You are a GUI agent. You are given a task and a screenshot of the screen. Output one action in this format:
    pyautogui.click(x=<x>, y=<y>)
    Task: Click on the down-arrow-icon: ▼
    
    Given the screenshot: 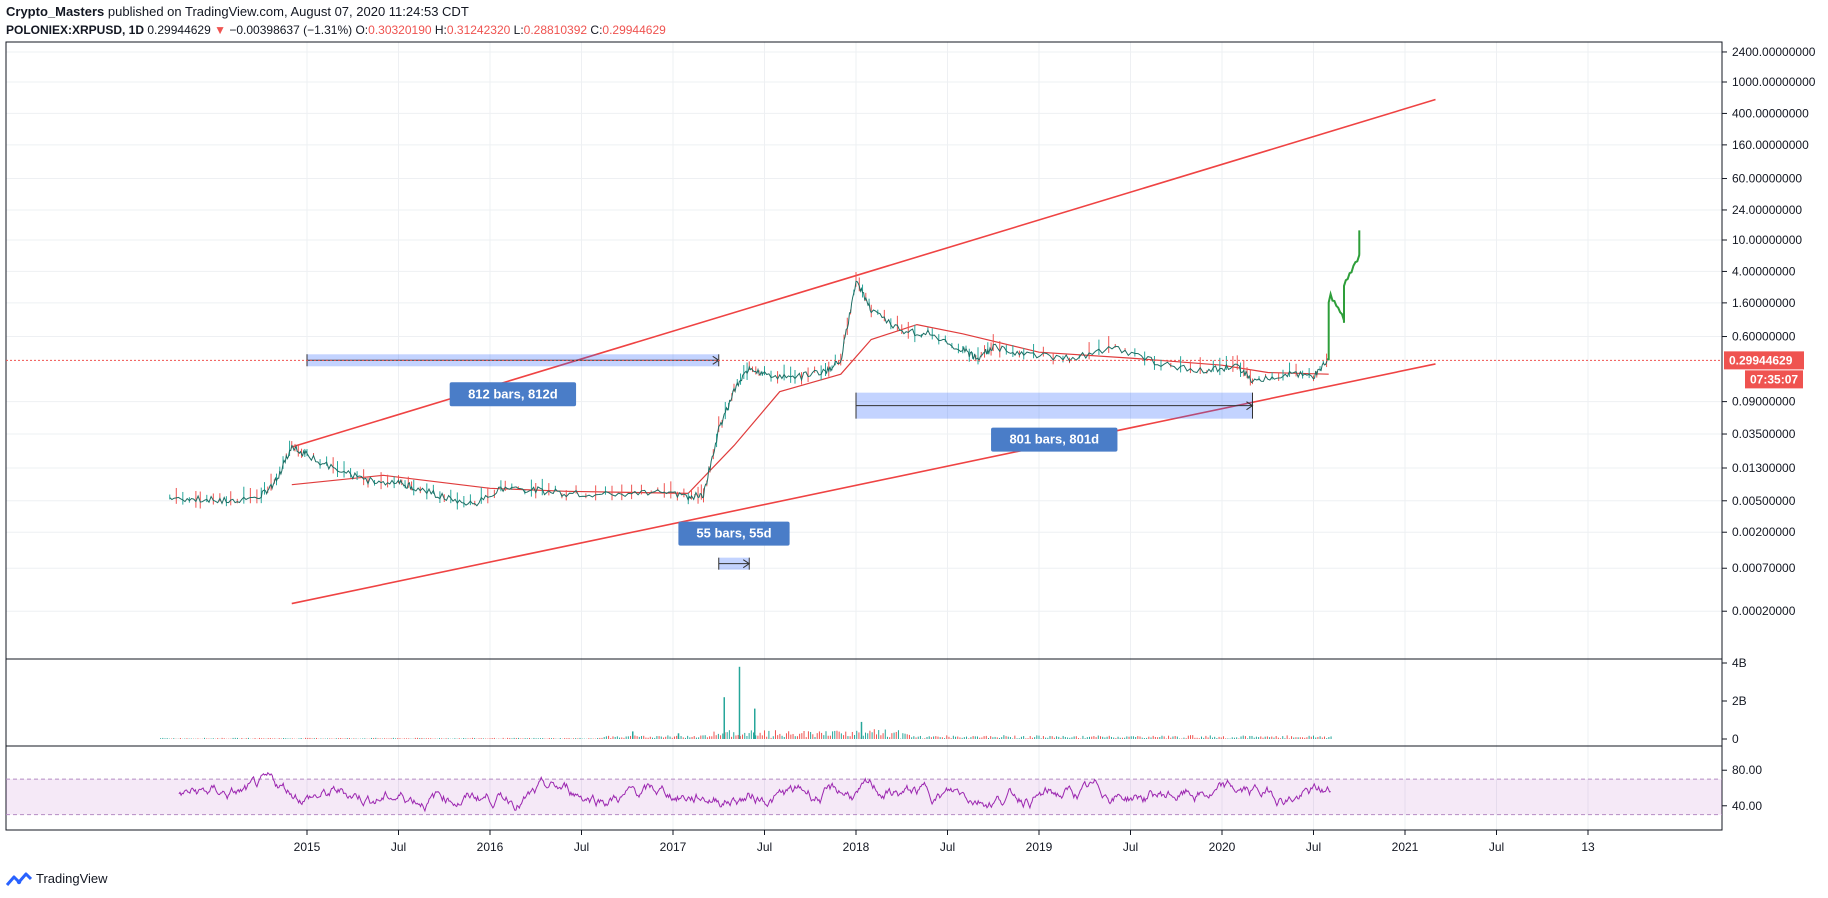 What is the action you would take?
    pyautogui.click(x=220, y=30)
    